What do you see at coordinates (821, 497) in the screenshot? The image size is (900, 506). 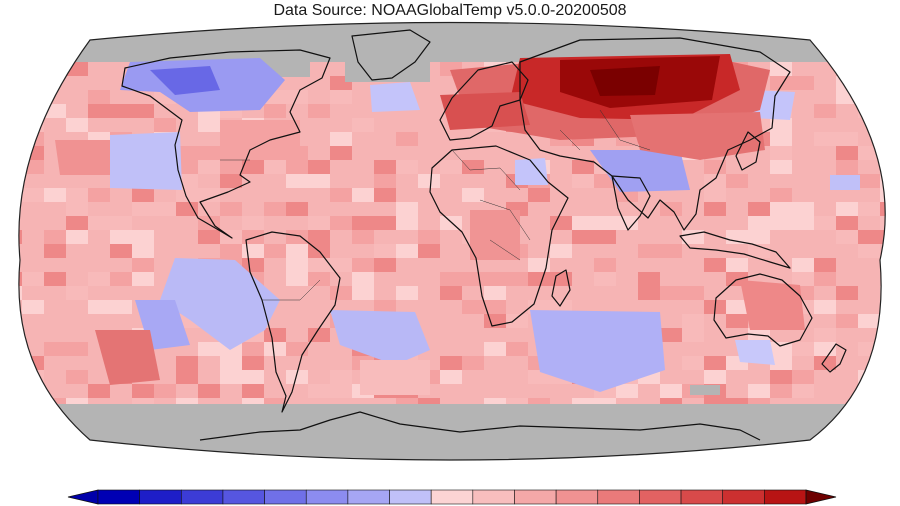 I see `colorbar-high-extension` at bounding box center [821, 497].